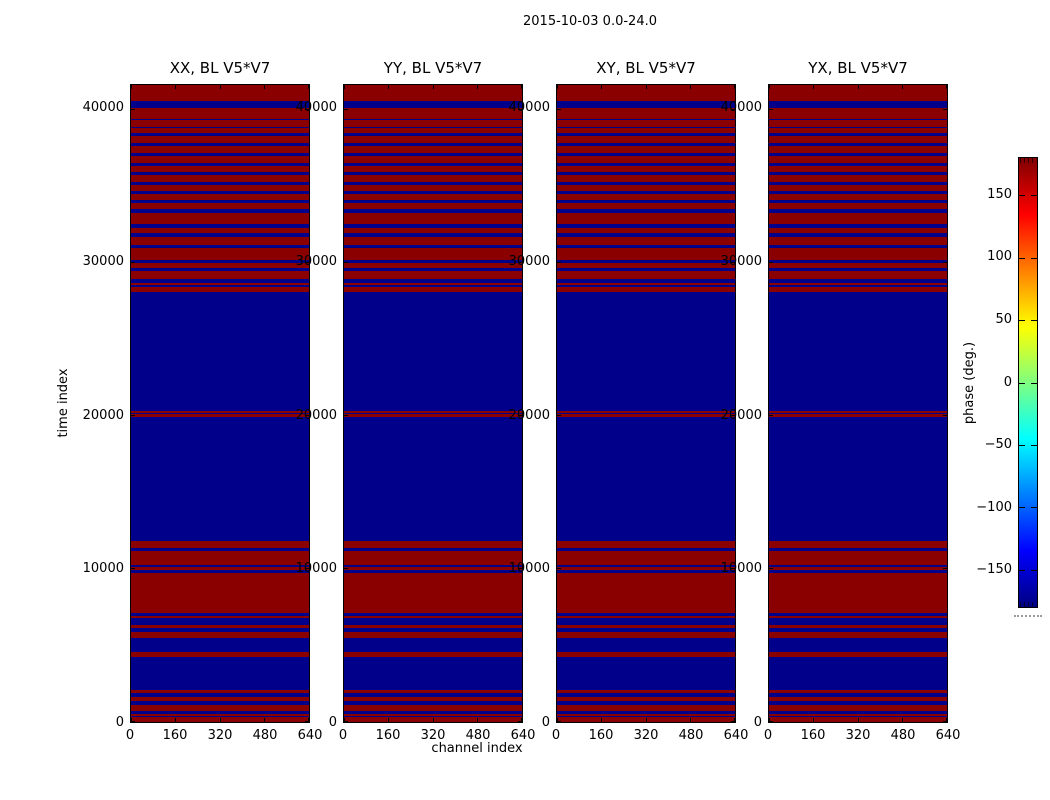 The width and height of the screenshot is (1050, 800). Describe the element at coordinates (63, 403) in the screenshot. I see `y-axis-label: time index` at that location.